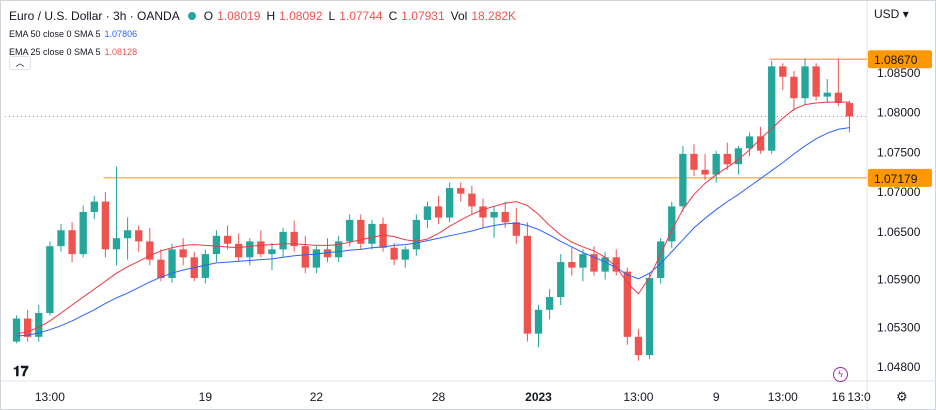 The width and height of the screenshot is (936, 410). Describe the element at coordinates (423, 16) in the screenshot. I see `close-value: 1.07931` at that location.